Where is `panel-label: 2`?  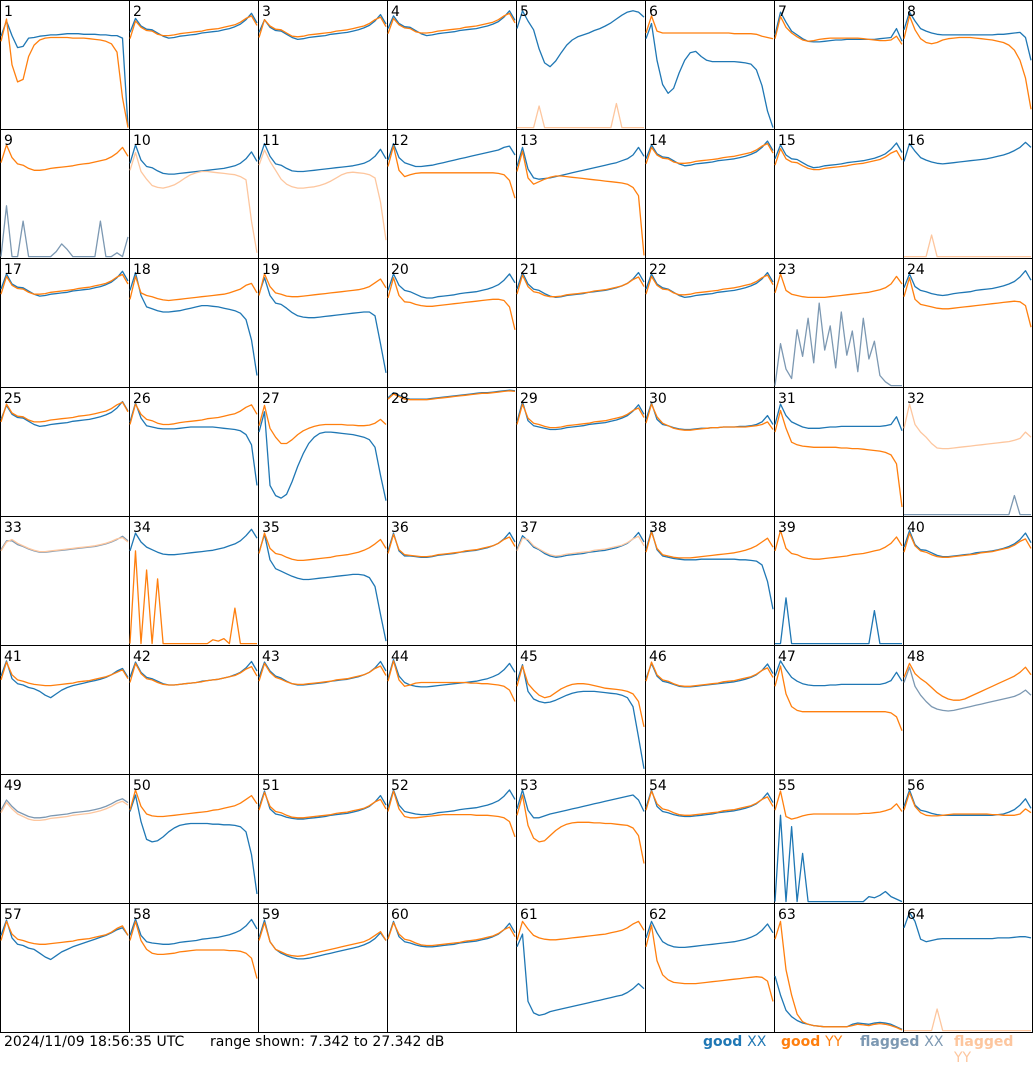 panel-label: 2 is located at coordinates (137, 12).